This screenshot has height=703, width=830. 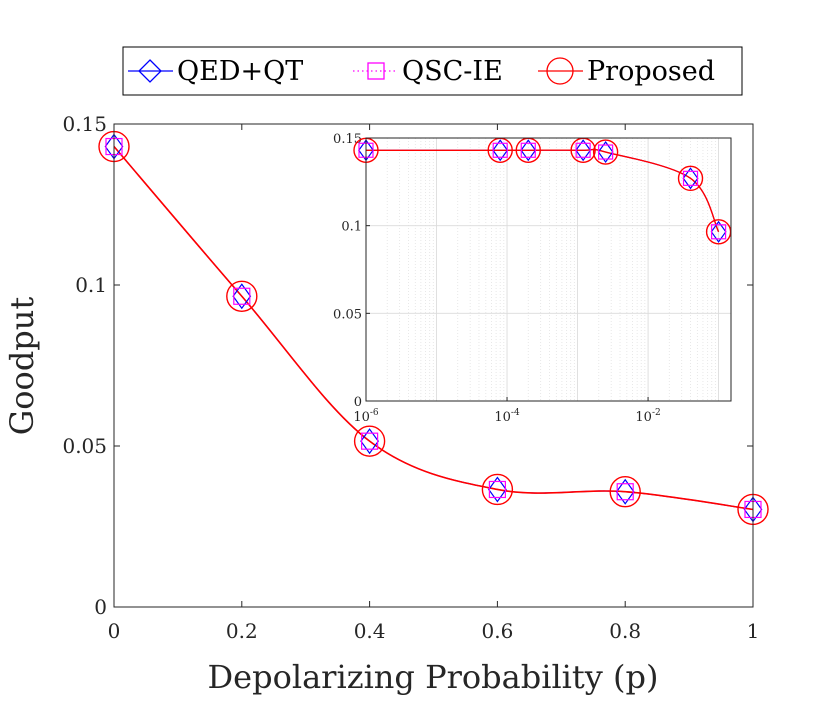 I want to click on main-y-axis-label: Goodput, so click(x=22, y=366).